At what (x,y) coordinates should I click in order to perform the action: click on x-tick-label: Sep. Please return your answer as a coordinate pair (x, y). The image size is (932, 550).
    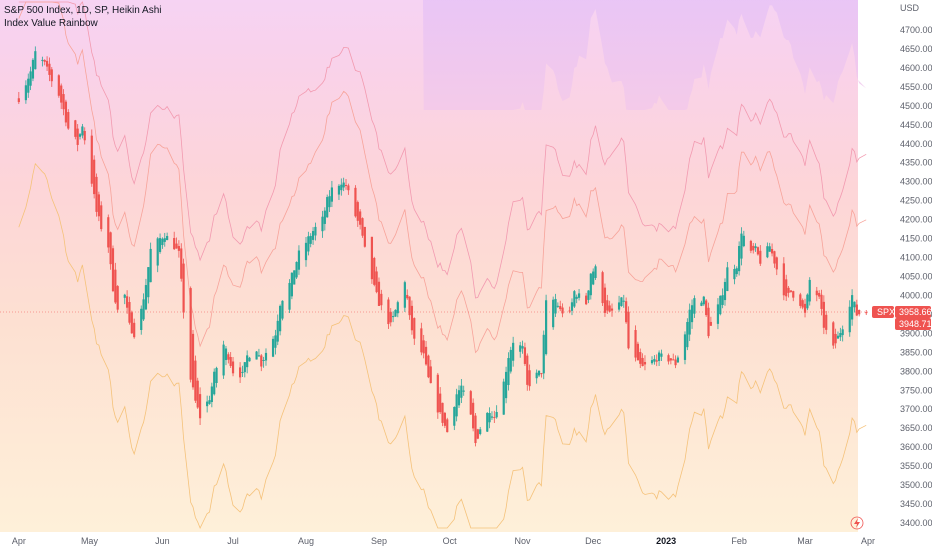
    Looking at the image, I should click on (379, 541).